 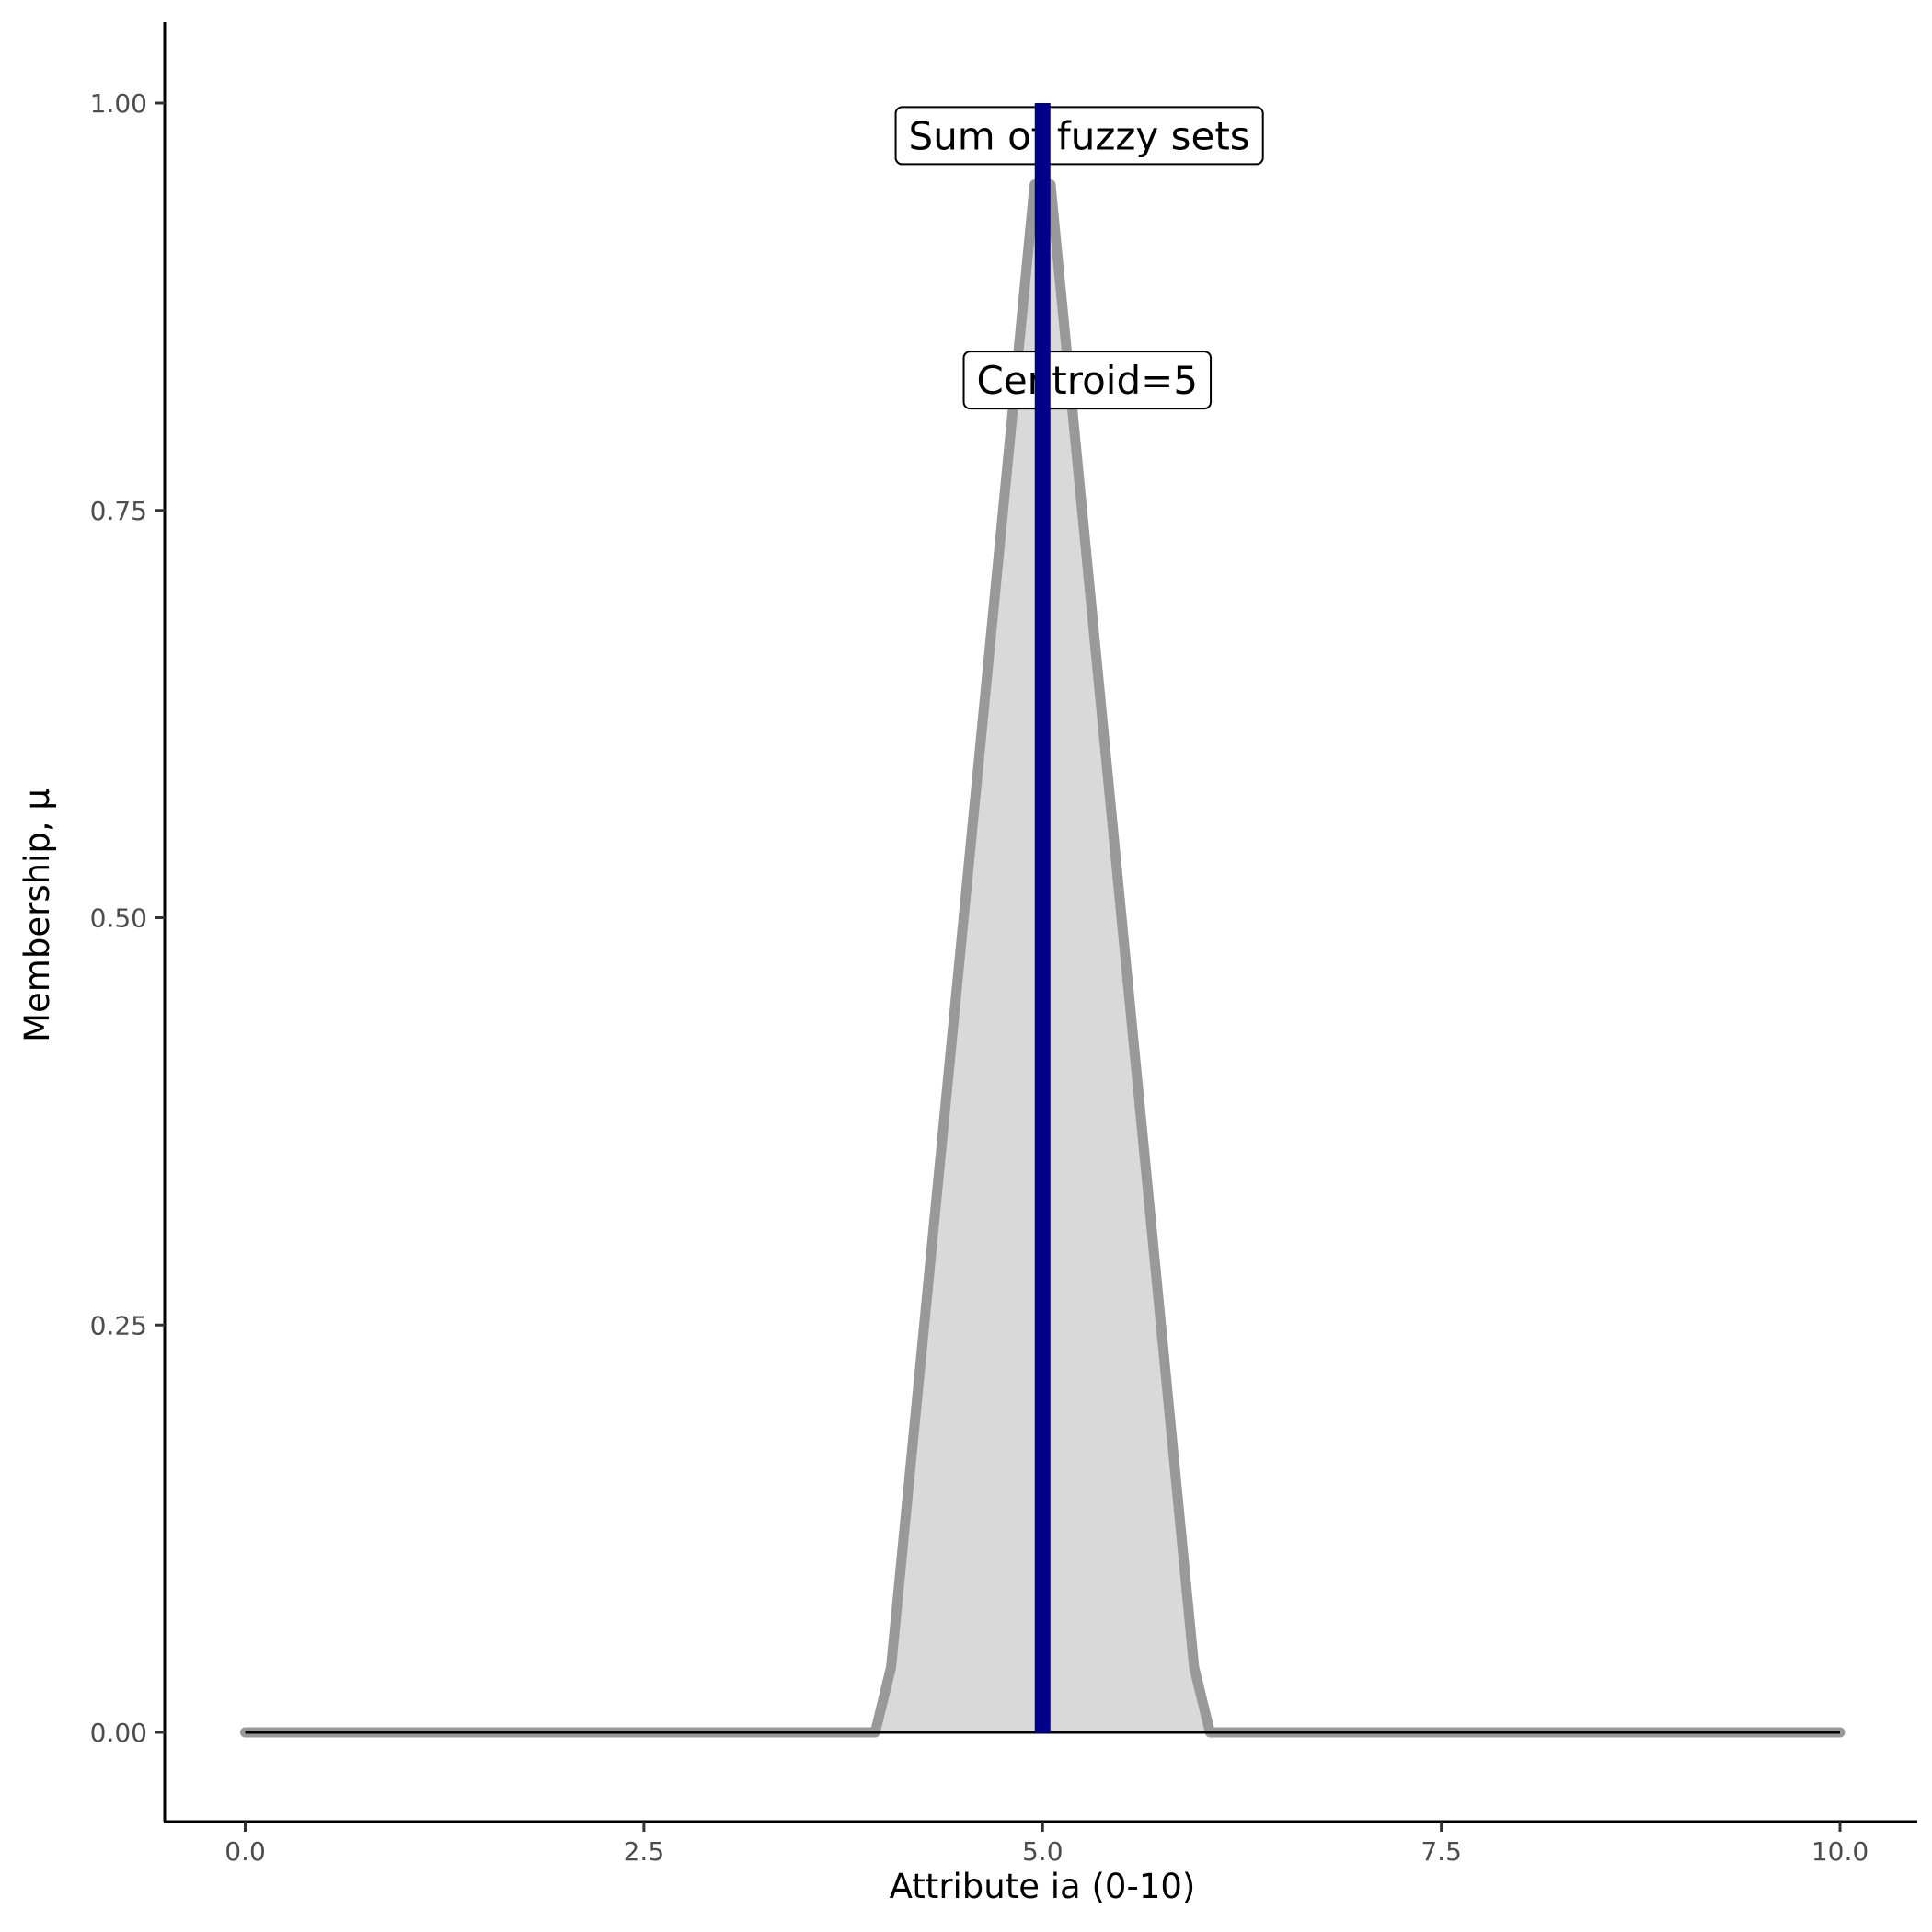 I want to click on annotation-text: Centroid=5, so click(x=1088, y=380).